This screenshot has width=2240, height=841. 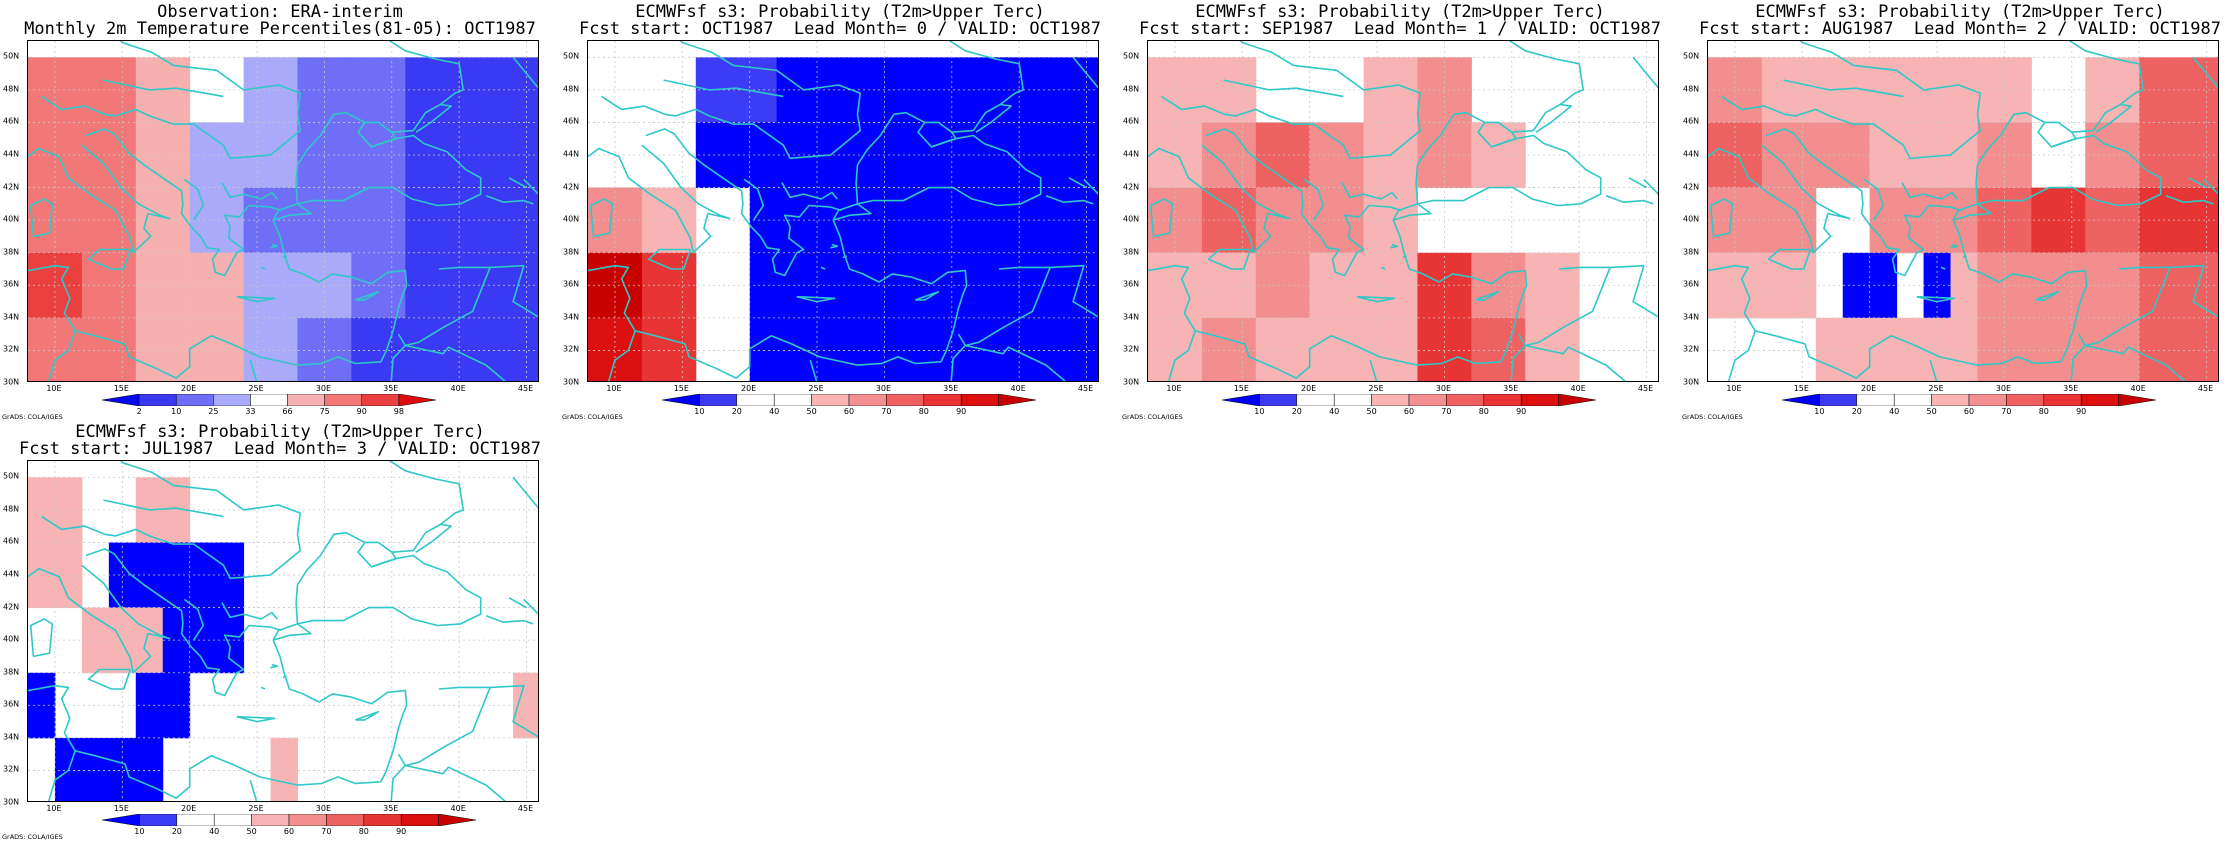 I want to click on lat-tick-label: 38N, so click(x=11, y=252).